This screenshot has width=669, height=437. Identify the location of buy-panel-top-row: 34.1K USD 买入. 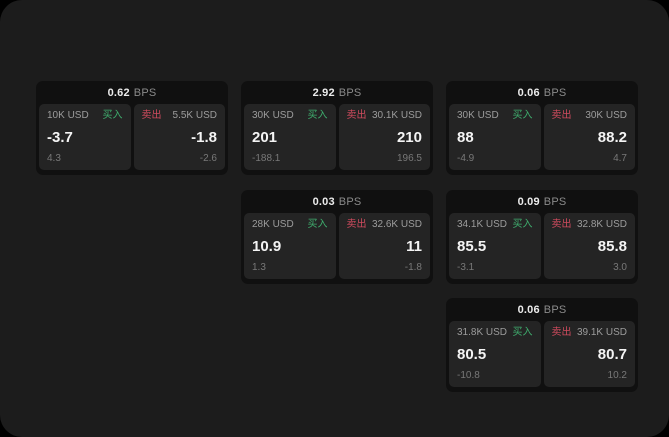
(495, 225).